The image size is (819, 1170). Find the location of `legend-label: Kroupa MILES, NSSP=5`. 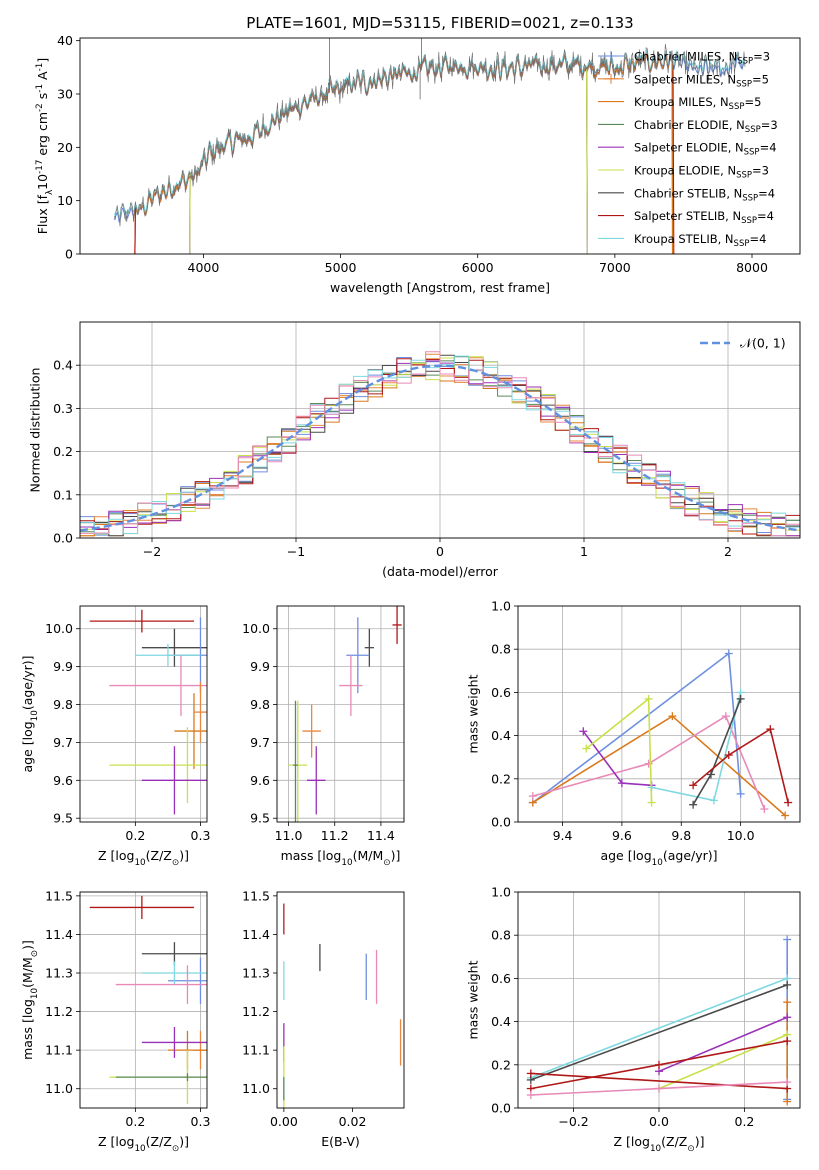

legend-label: Kroupa MILES, NSSP=5 is located at coordinates (697, 103).